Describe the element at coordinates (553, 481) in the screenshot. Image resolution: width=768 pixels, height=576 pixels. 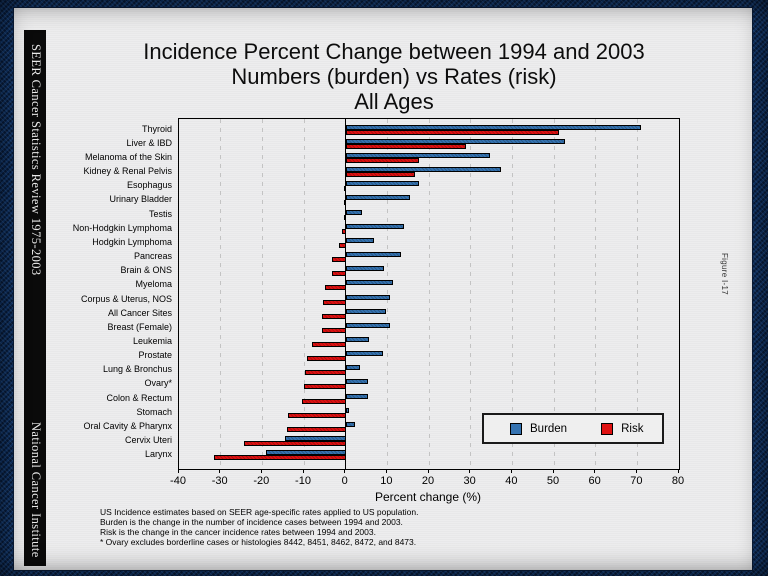
I see `x-axis-tick-label: 50` at that location.